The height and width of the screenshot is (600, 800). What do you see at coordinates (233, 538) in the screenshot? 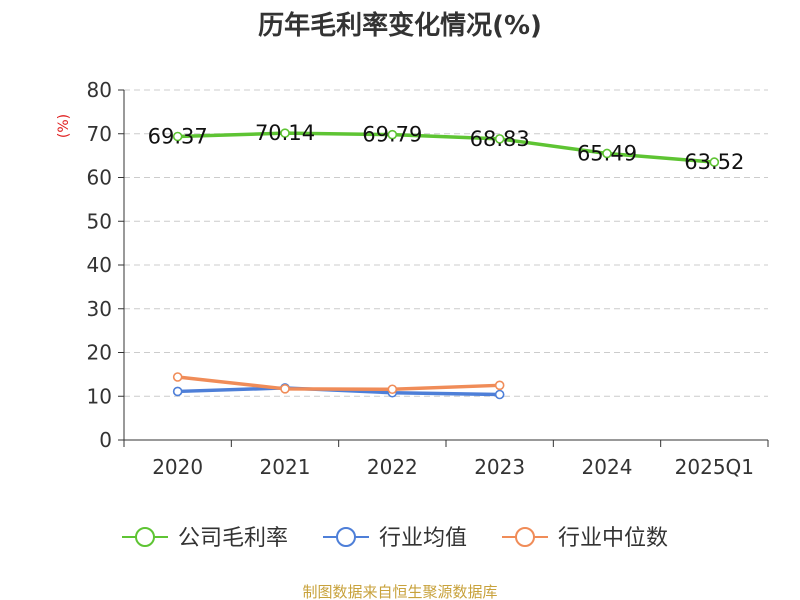
I see `legend-label-0: 公司毛利率` at bounding box center [233, 538].